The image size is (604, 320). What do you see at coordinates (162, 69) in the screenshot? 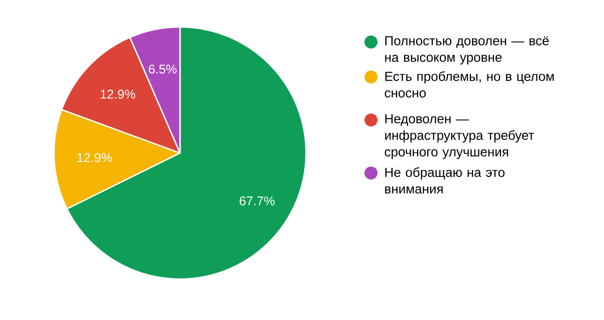
I see `data-label: 6.5%` at bounding box center [162, 69].